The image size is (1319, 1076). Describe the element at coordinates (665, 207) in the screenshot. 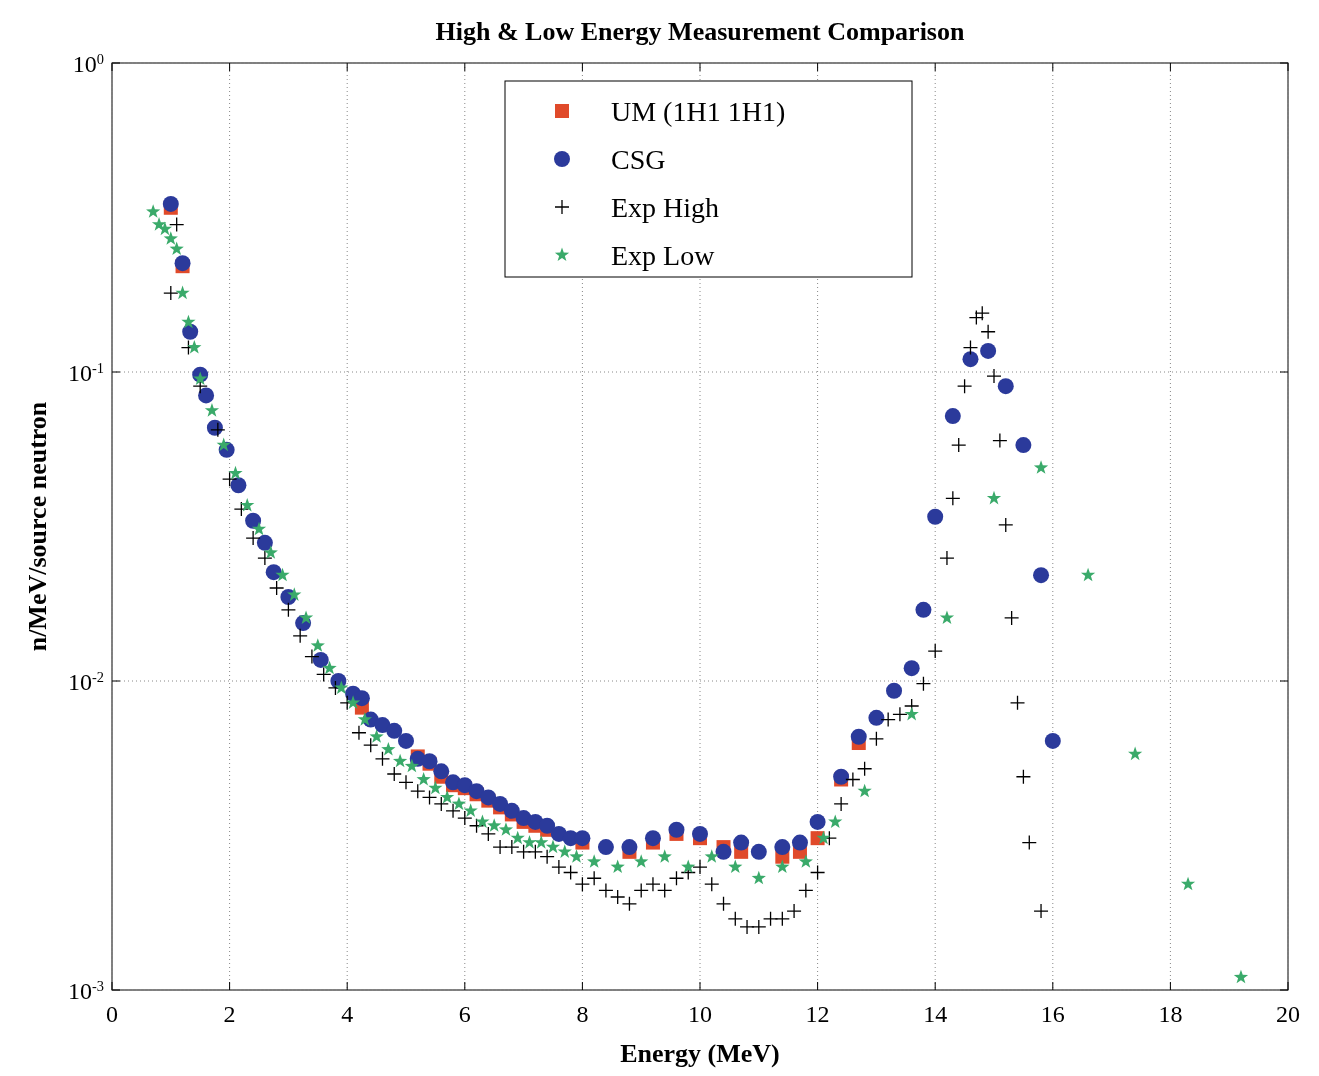

I see `legend-label: Exp High` at that location.